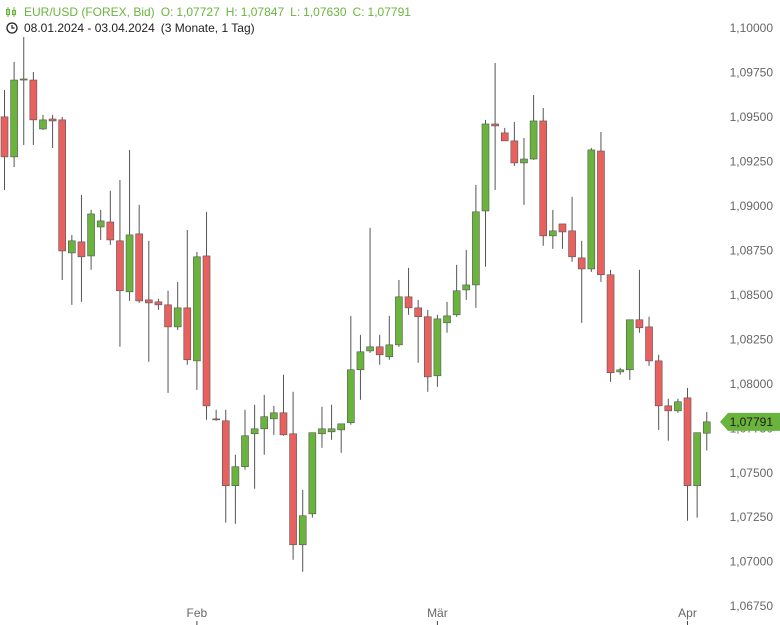 The image size is (780, 625). What do you see at coordinates (167, 12) in the screenshot?
I see `ohlc-name: O:` at bounding box center [167, 12].